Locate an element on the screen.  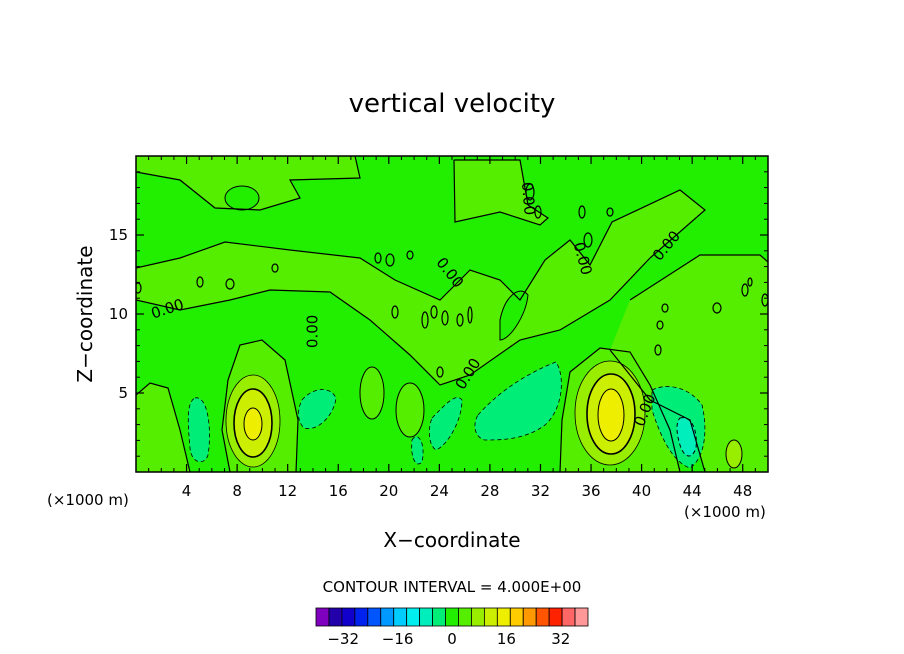
y-tick-label-1: 10 is located at coordinates (118, 314).